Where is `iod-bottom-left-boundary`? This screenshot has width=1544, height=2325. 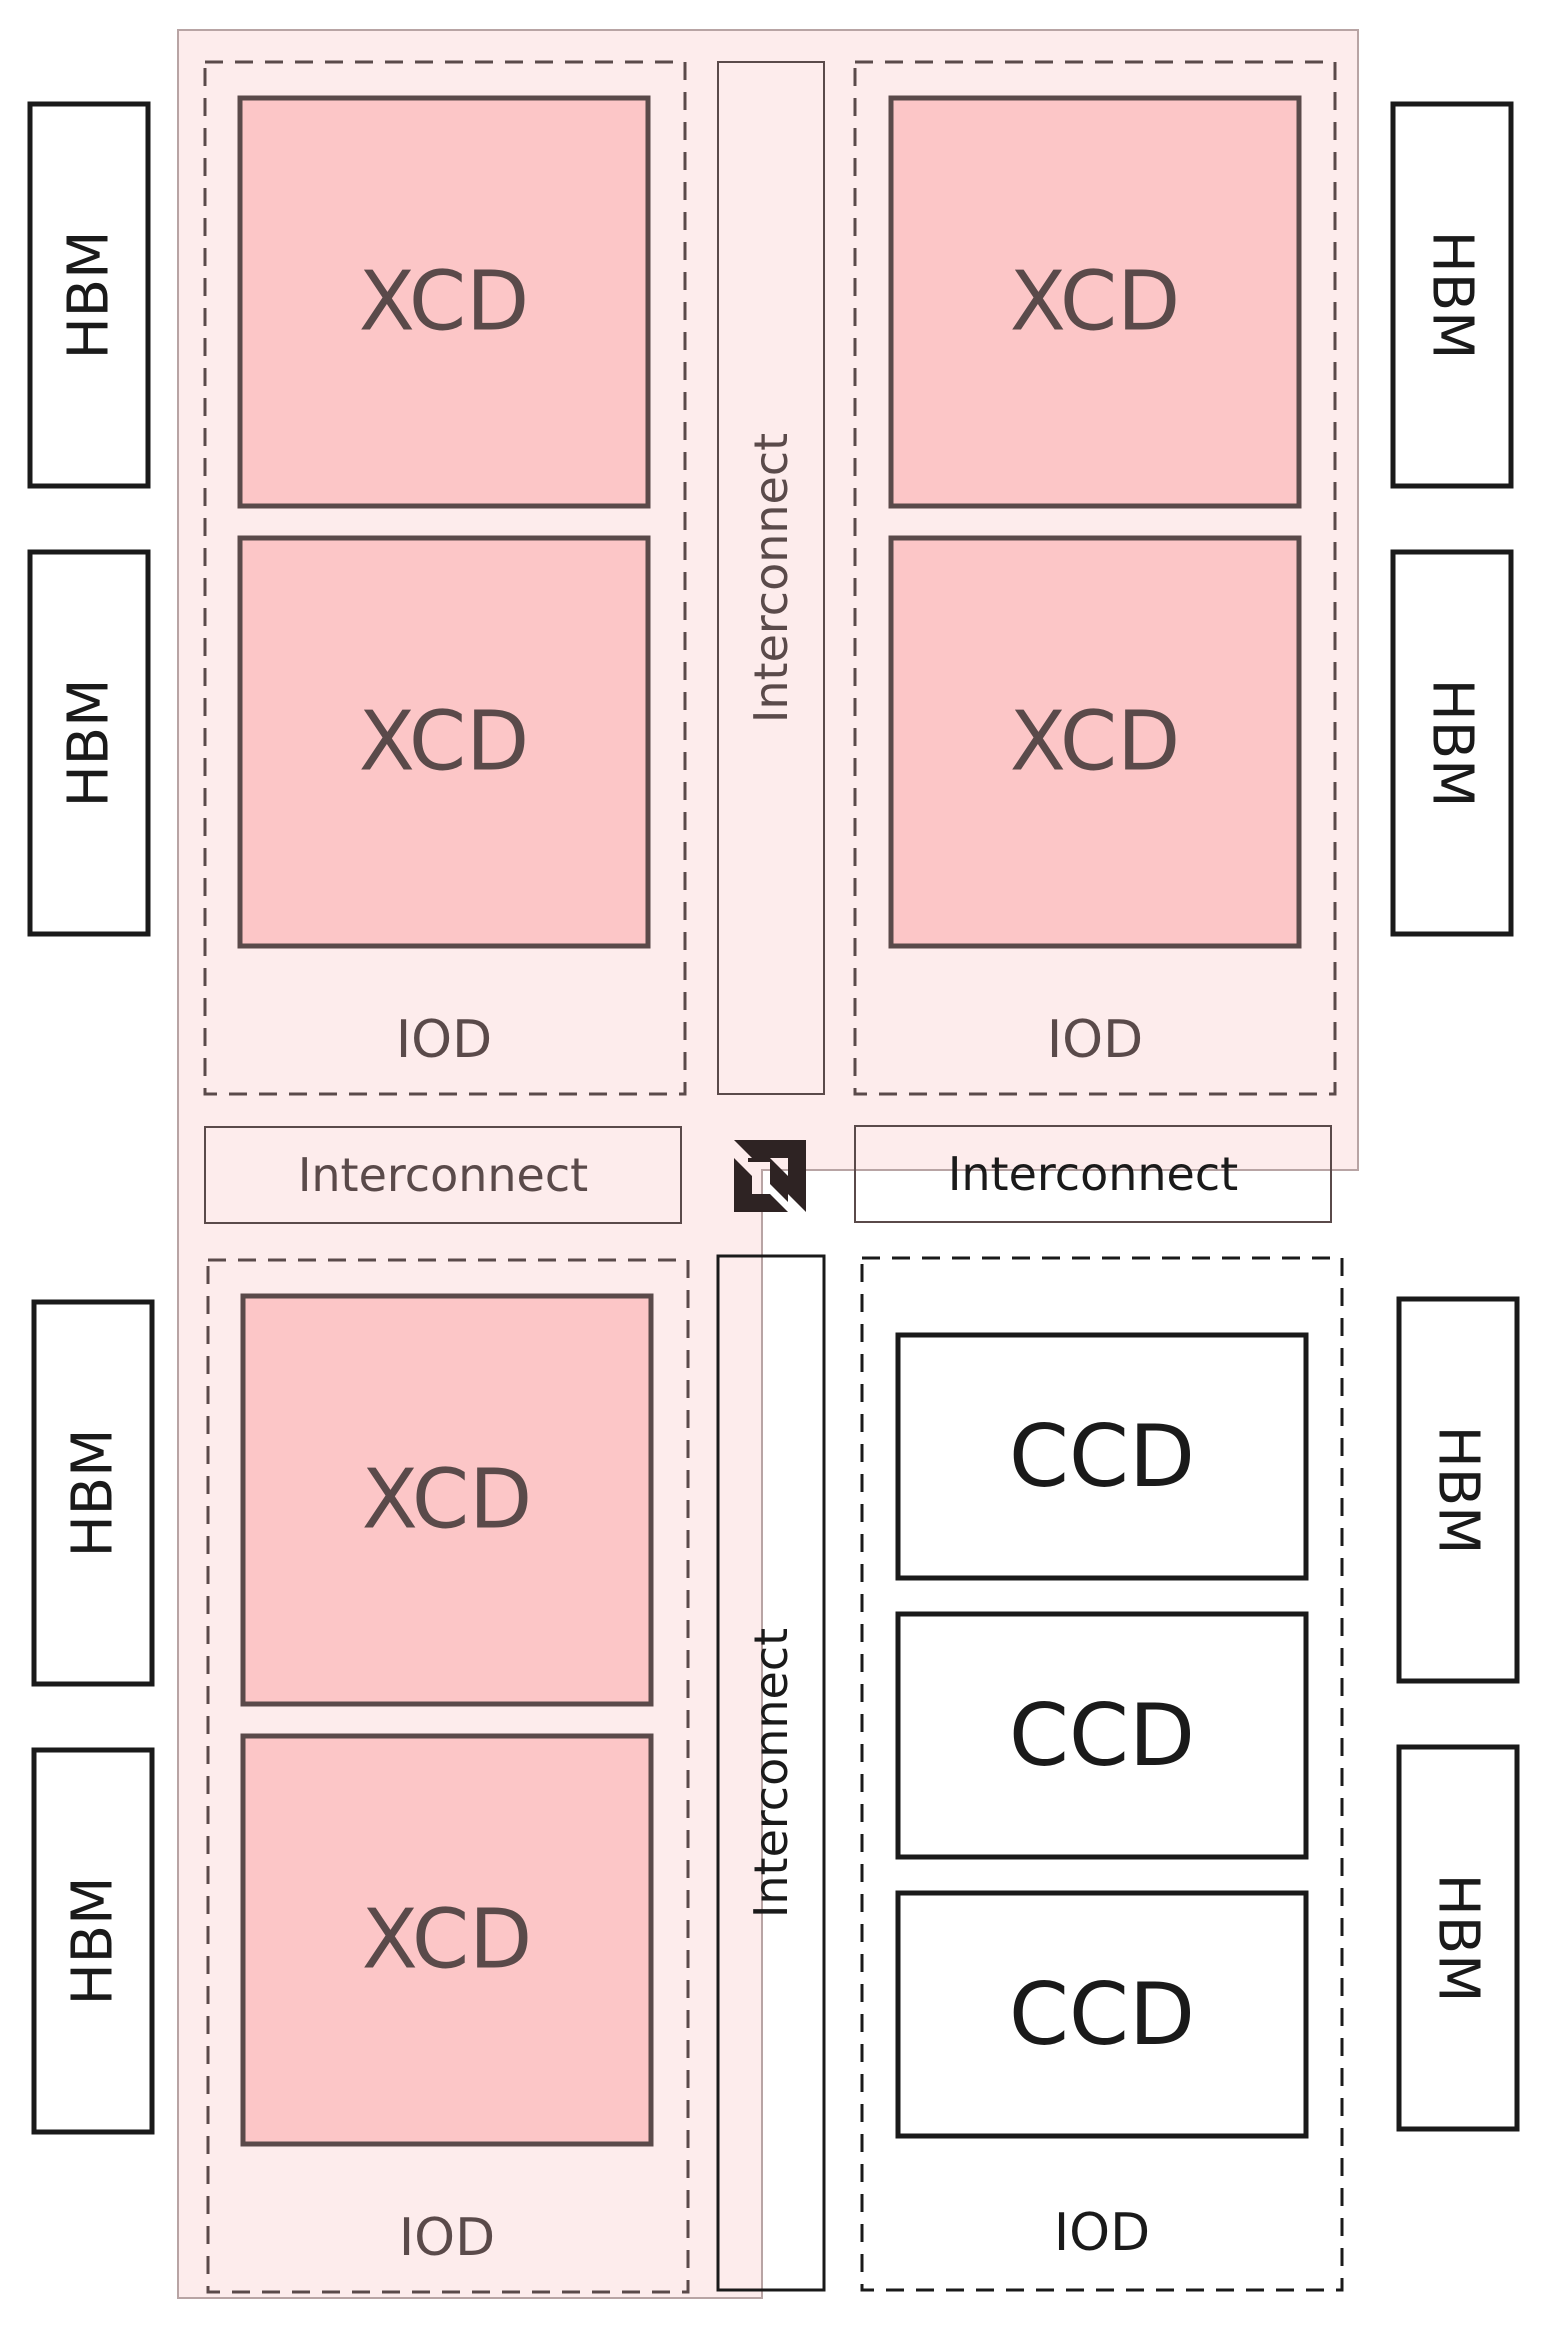
iod-bottom-left-boundary is located at coordinates (448, 1776).